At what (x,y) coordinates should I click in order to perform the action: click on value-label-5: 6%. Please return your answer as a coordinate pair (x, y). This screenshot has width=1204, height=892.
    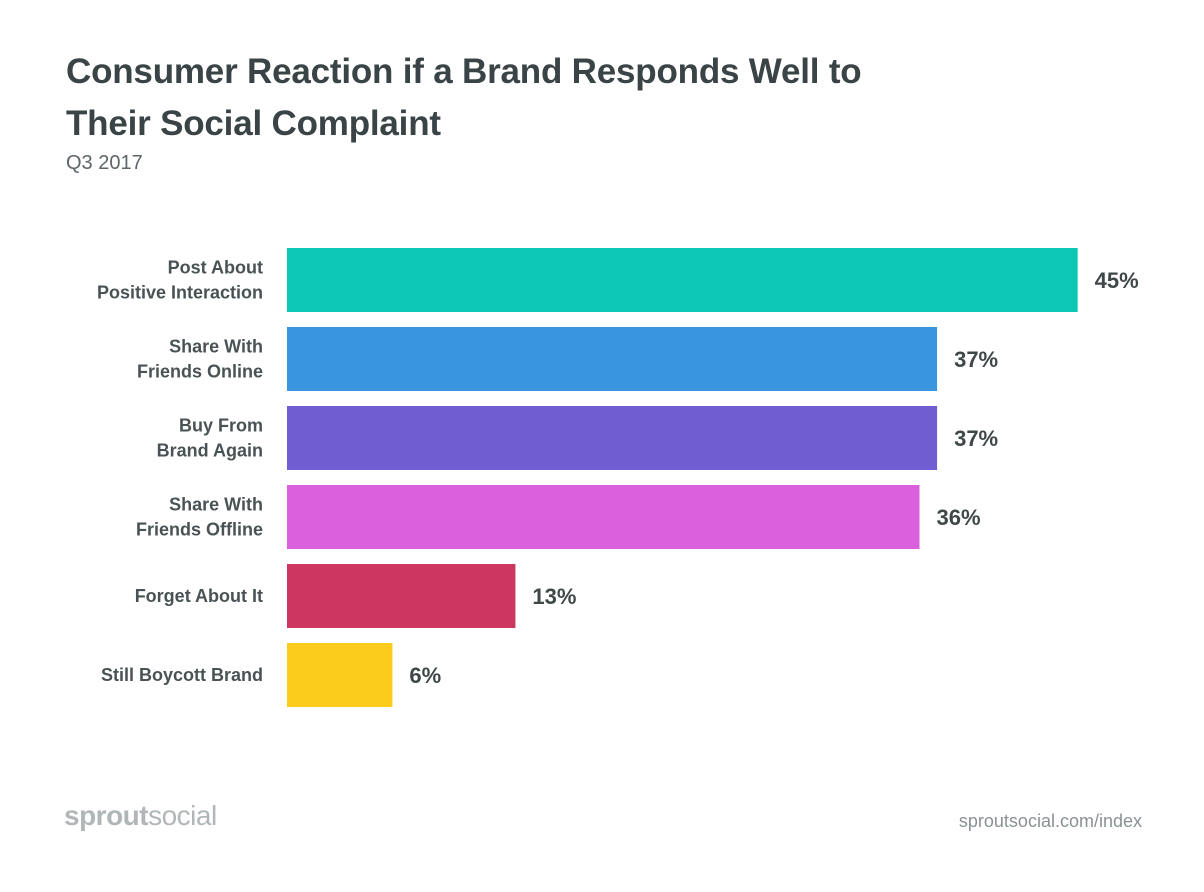
    Looking at the image, I should click on (425, 675).